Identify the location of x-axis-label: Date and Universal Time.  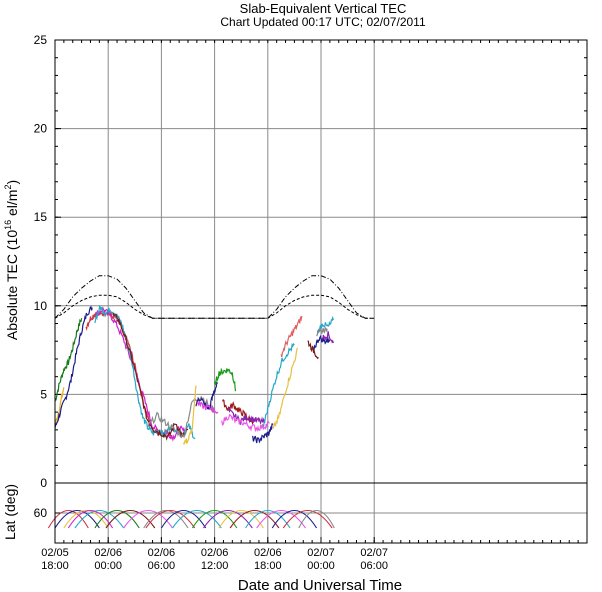
(320, 584).